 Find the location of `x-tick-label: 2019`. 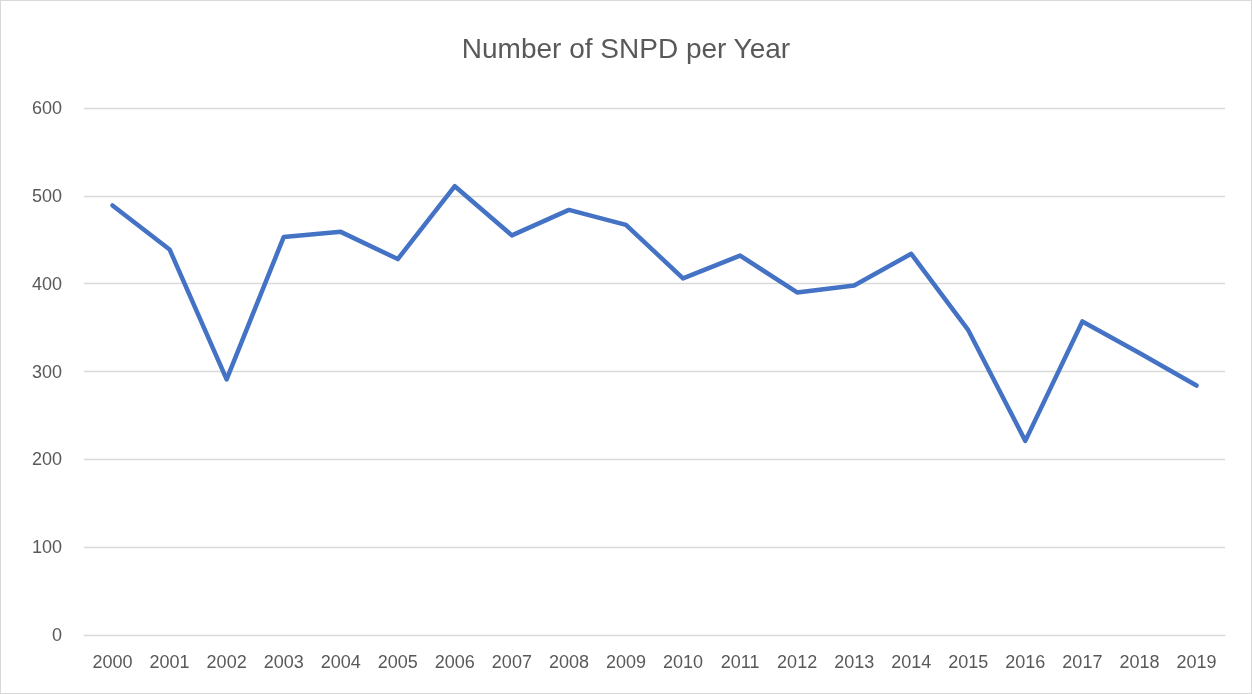

x-tick-label: 2019 is located at coordinates (1196, 662).